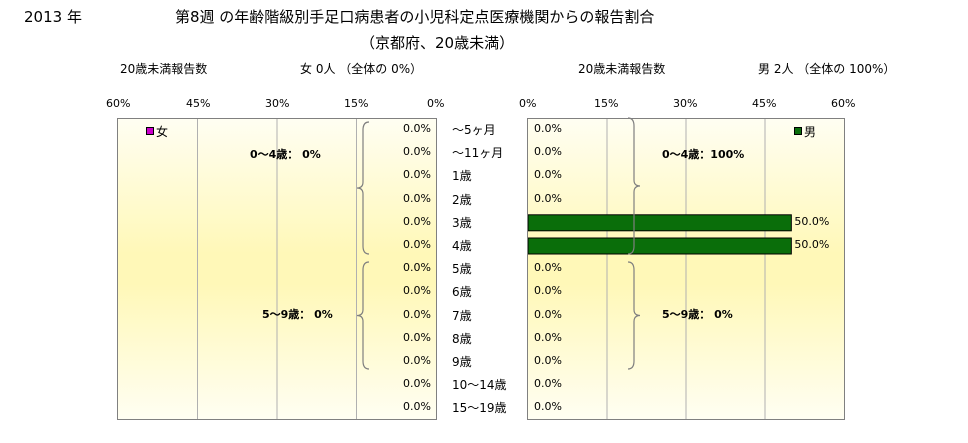 This screenshot has height=443, width=968. What do you see at coordinates (462, 315) in the screenshot?
I see `category-label: 7歳` at bounding box center [462, 315].